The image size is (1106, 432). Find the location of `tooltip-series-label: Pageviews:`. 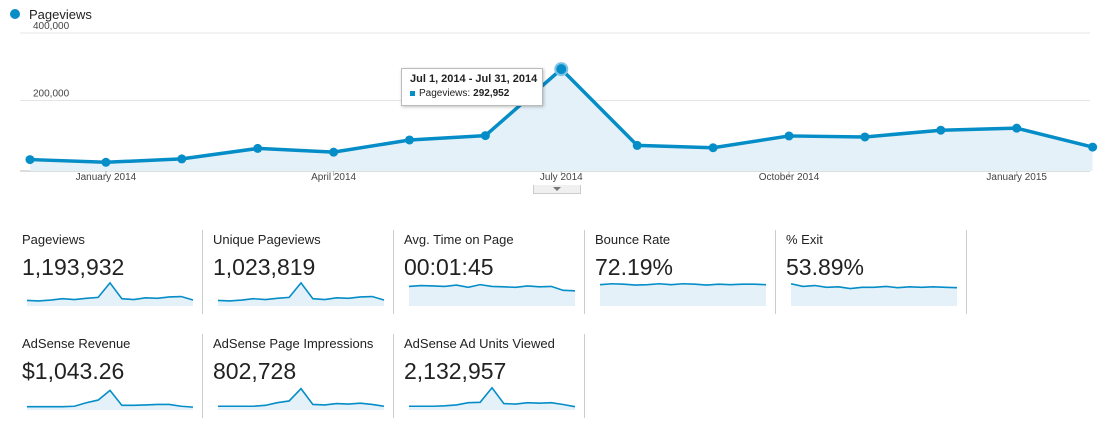

tooltip-series-label: Pageviews: is located at coordinates (445, 93).